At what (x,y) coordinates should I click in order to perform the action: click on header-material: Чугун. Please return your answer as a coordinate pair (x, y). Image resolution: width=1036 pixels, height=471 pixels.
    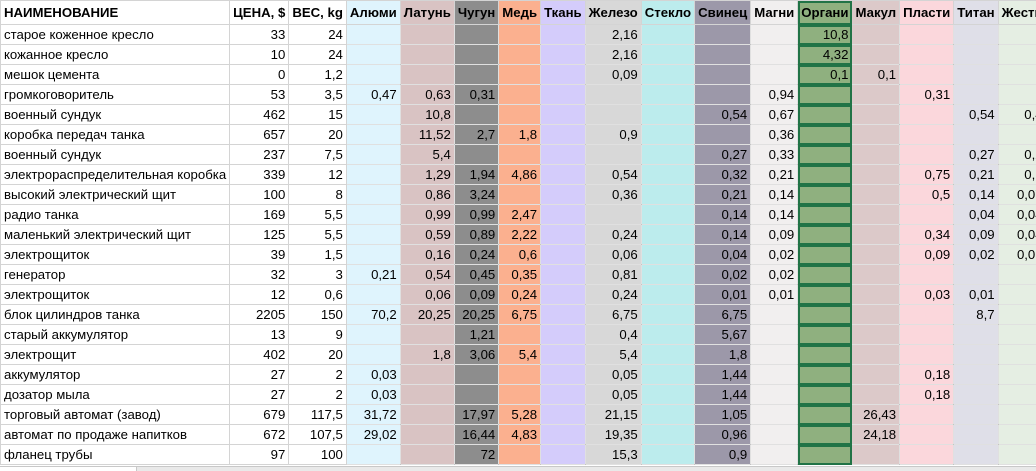
    Looking at the image, I should click on (476, 12).